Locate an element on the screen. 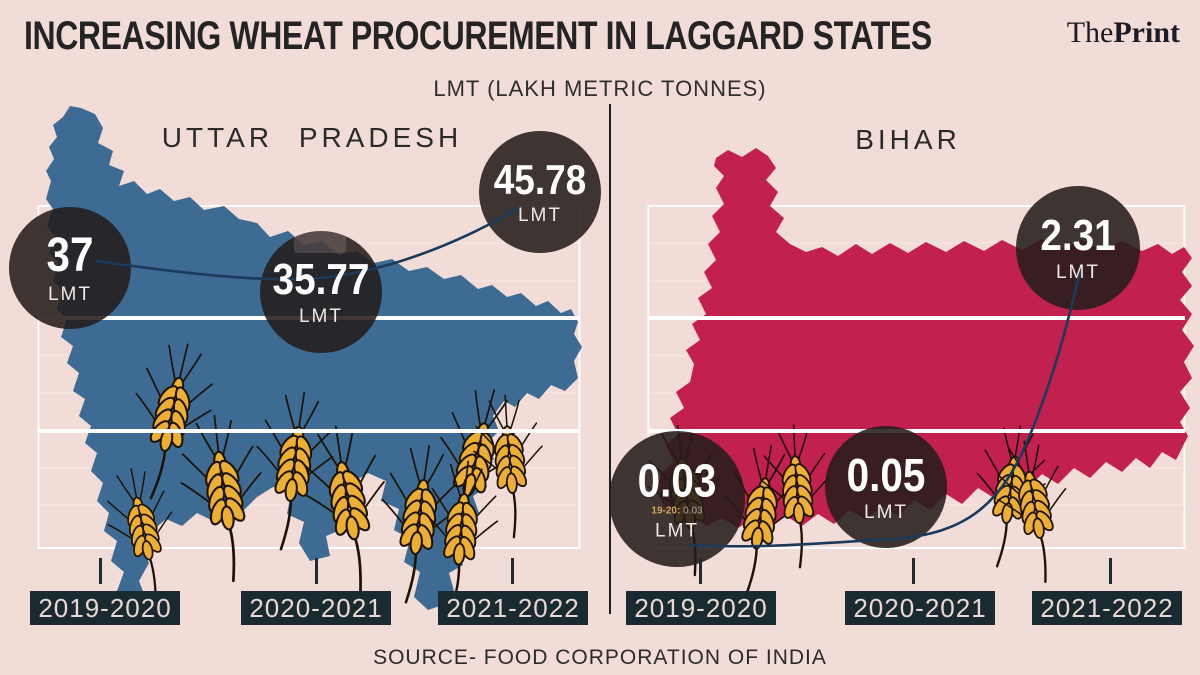 The height and width of the screenshot is (675, 1200). year-label-bihar-2020: 2020-2021 is located at coordinates (920, 608).